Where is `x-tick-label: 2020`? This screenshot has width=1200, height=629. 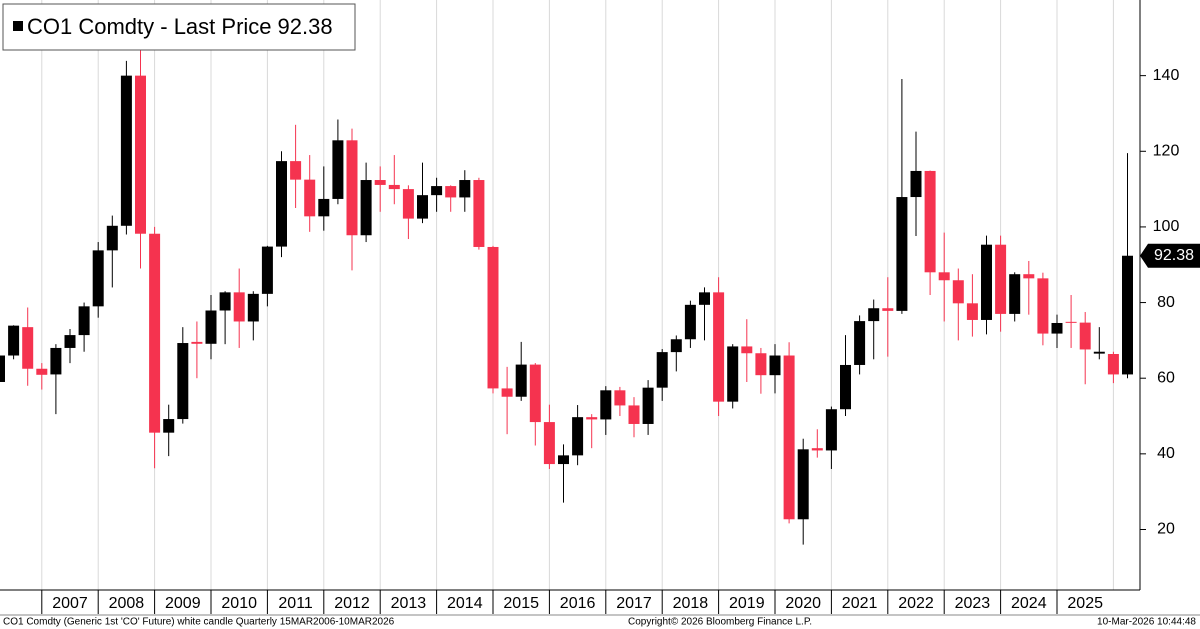 x-tick-label: 2020 is located at coordinates (803, 603).